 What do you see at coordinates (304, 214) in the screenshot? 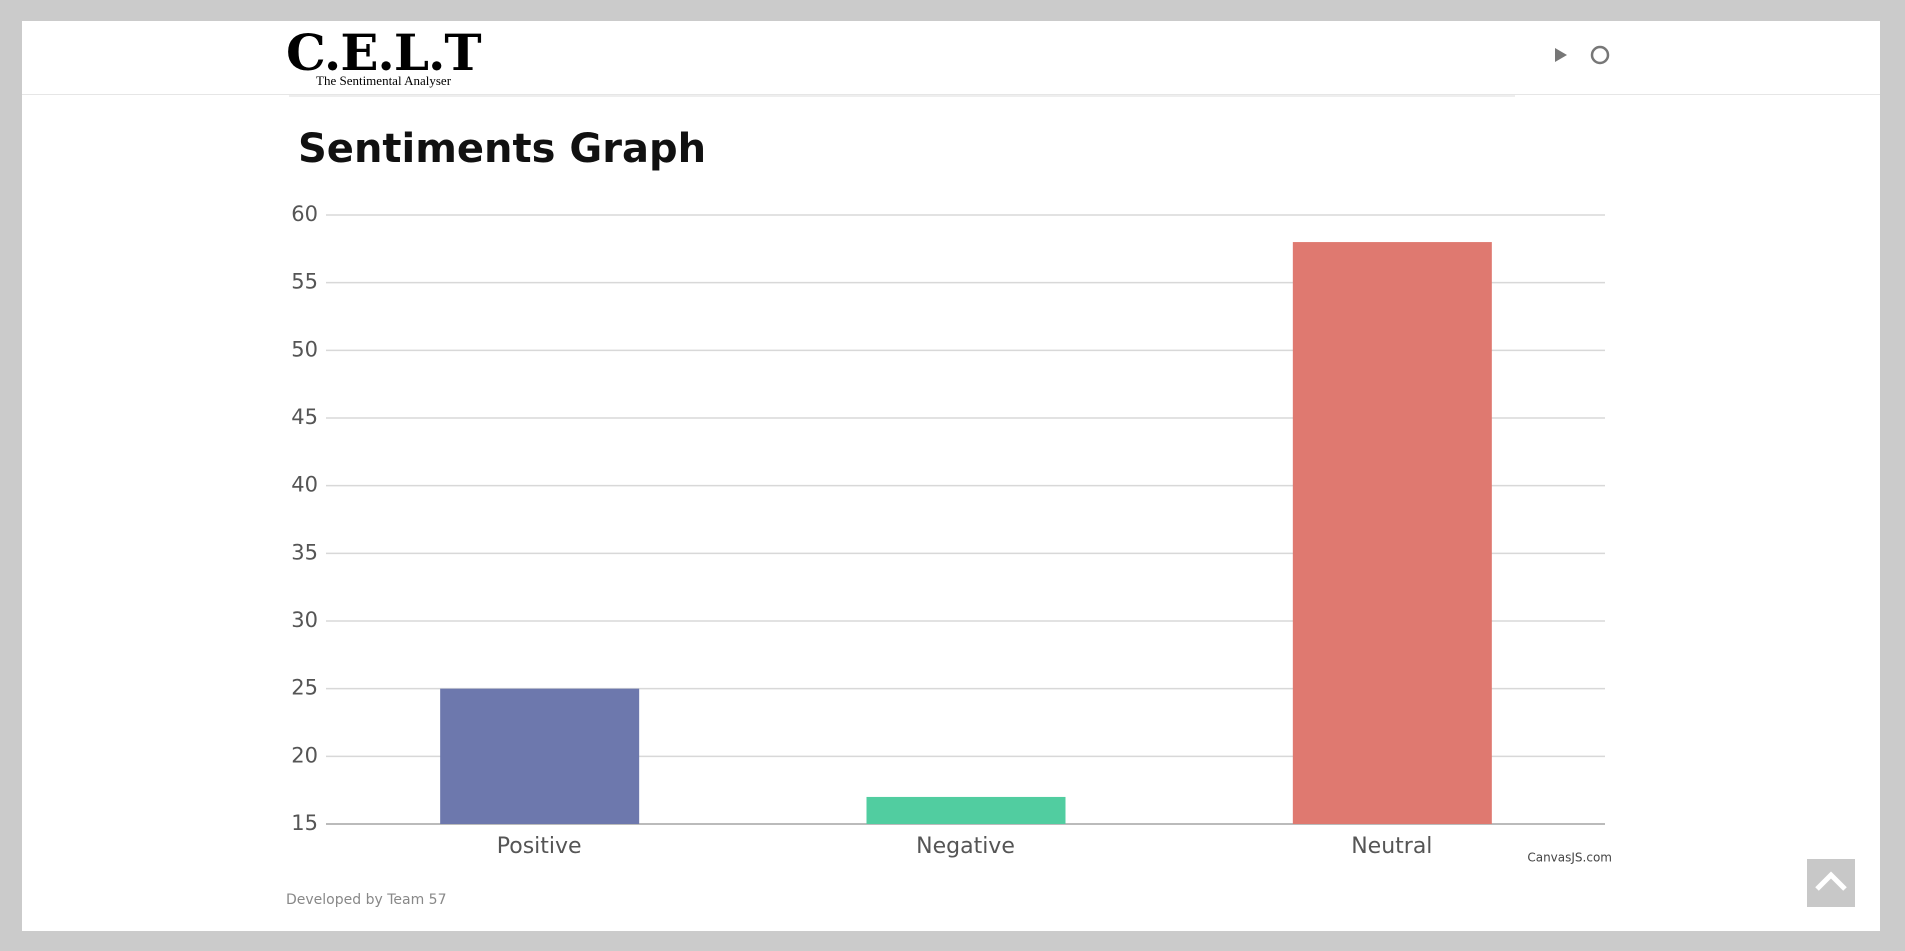
I see `y-tick-label: 60` at bounding box center [304, 214].